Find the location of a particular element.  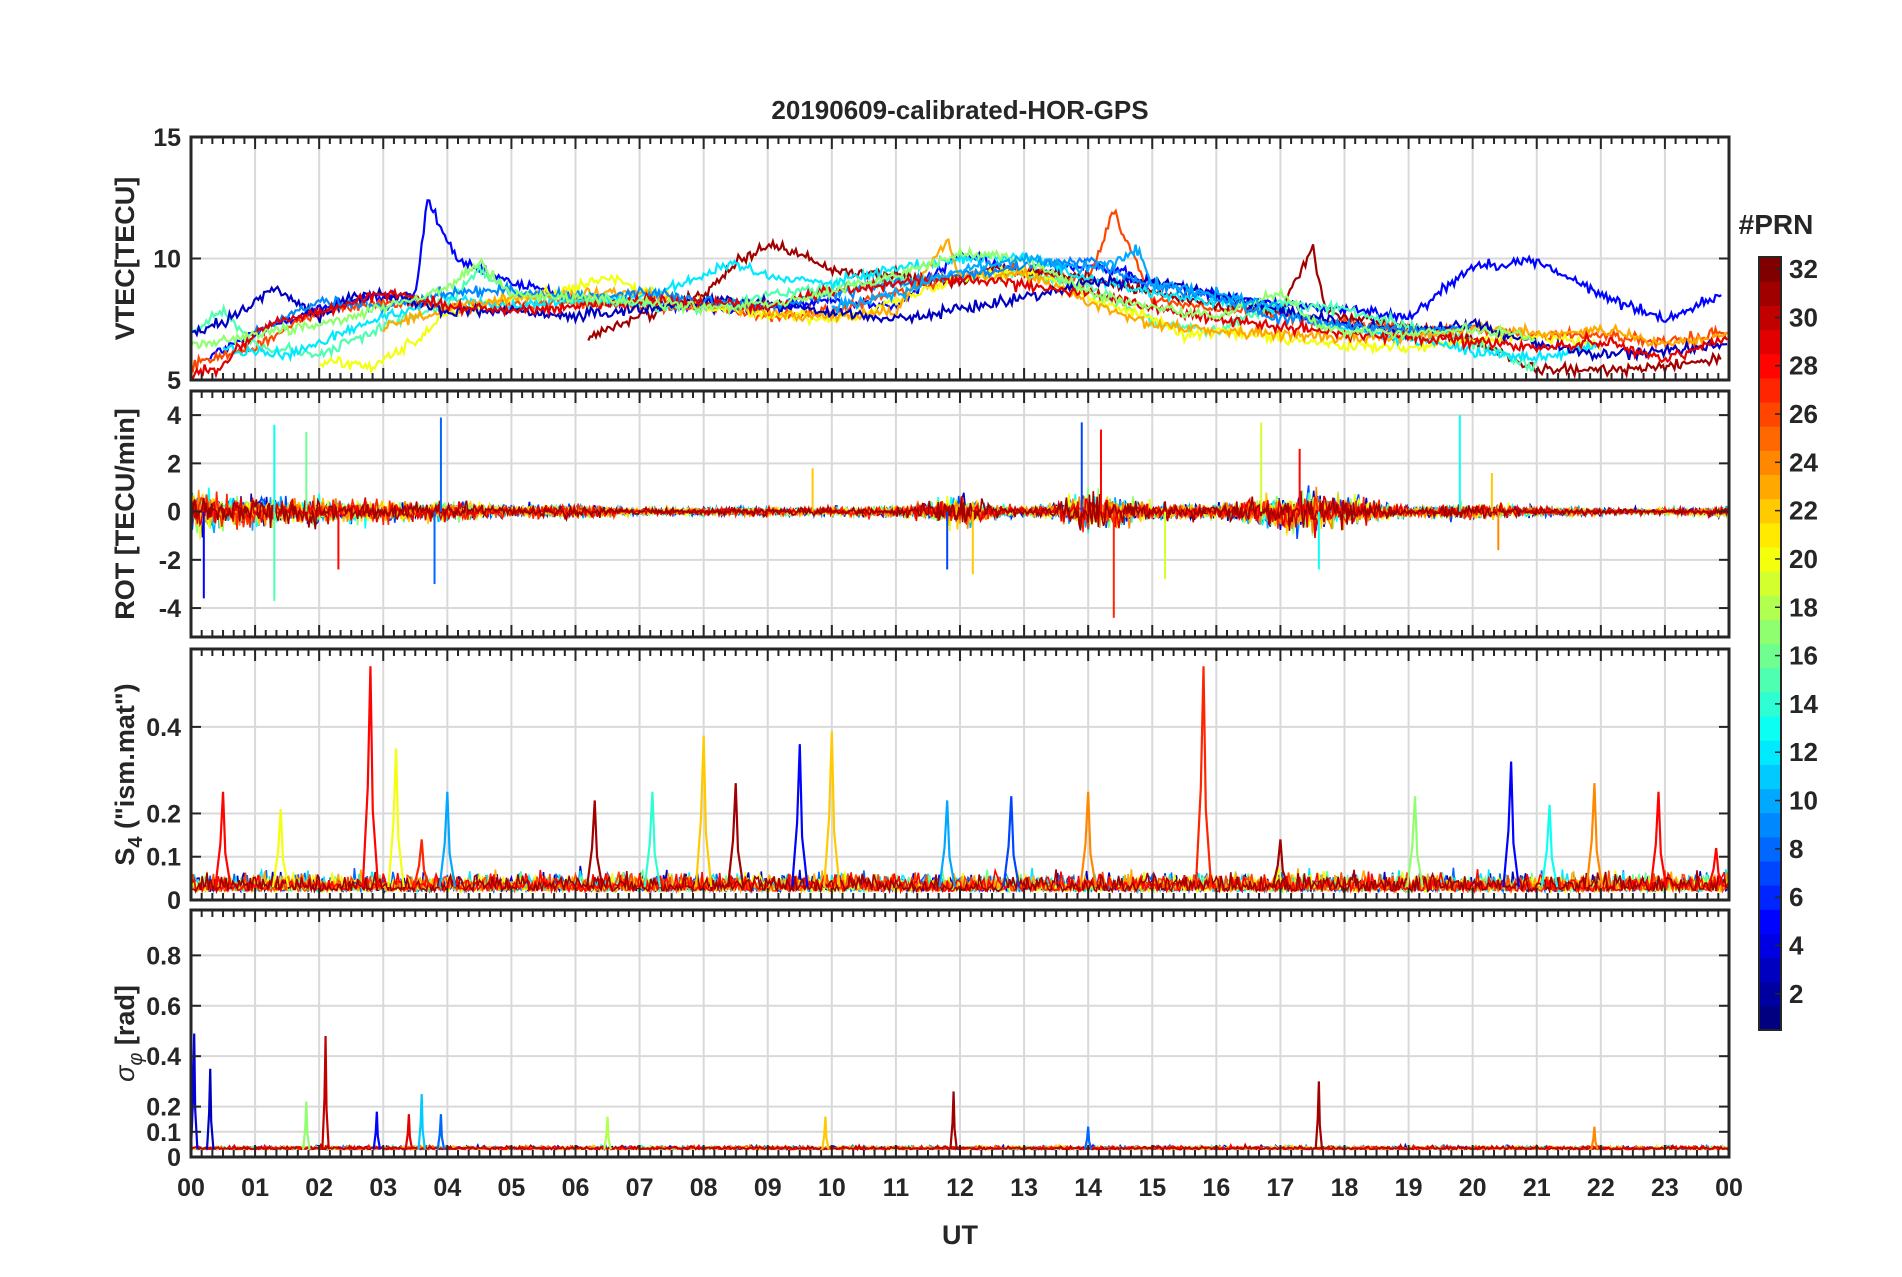

colorbar-title: #PRN is located at coordinates (1776, 224).